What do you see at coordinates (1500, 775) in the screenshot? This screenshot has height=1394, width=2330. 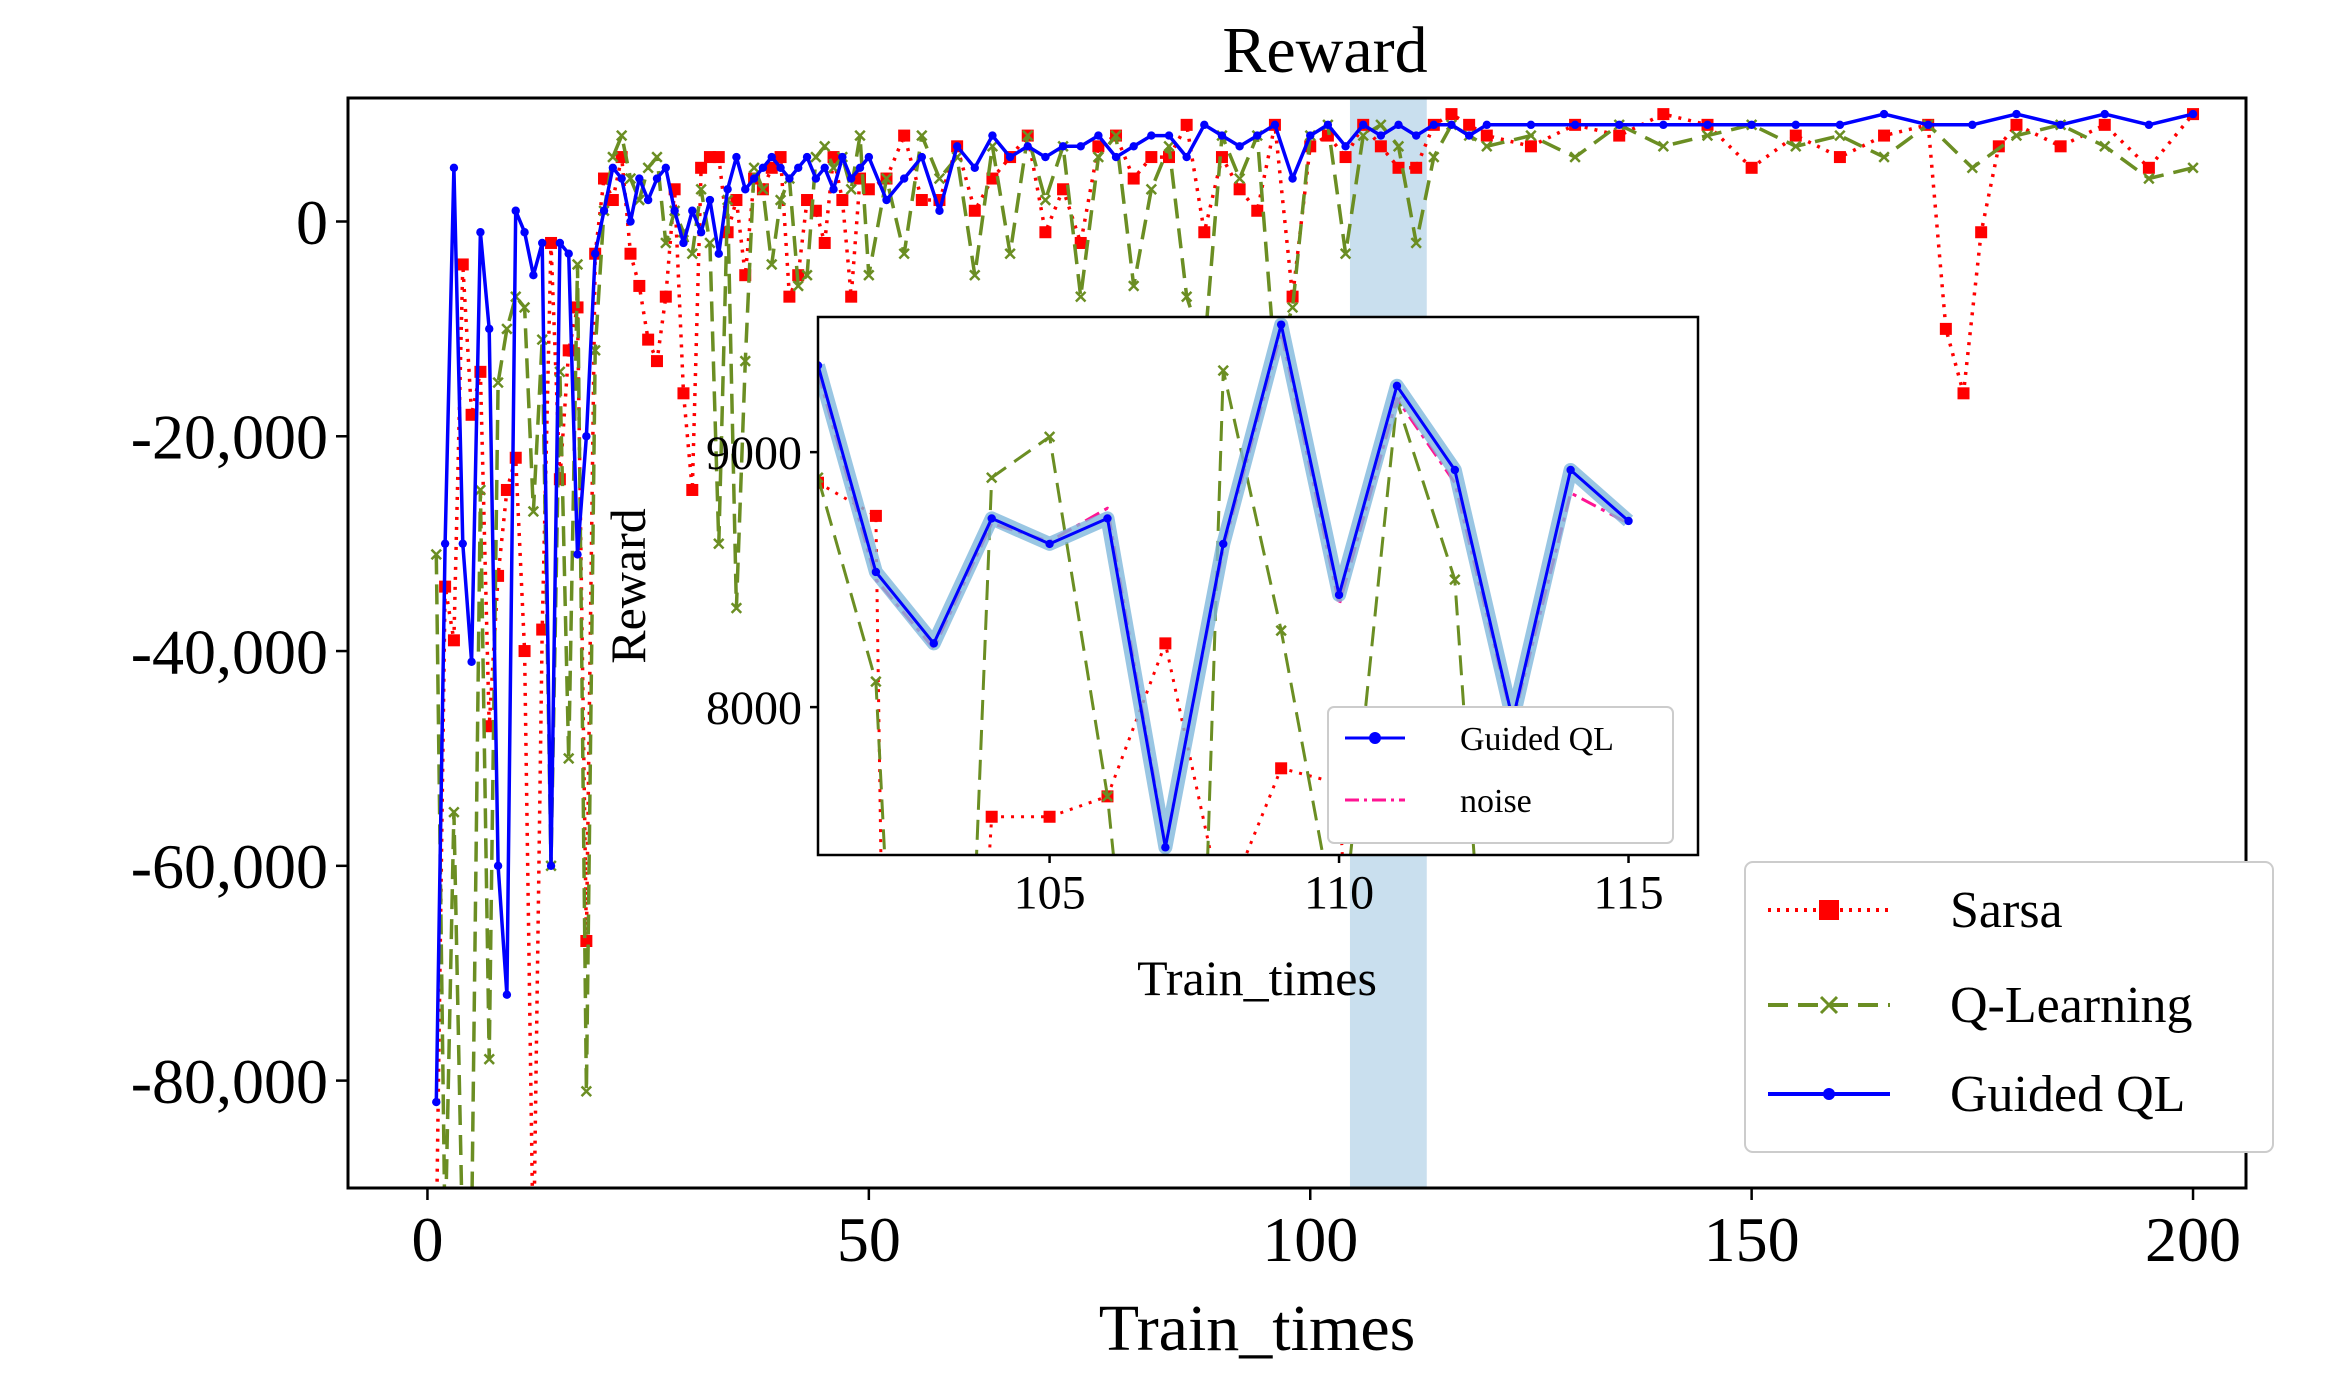 I see `inset-legend-box` at bounding box center [1500, 775].